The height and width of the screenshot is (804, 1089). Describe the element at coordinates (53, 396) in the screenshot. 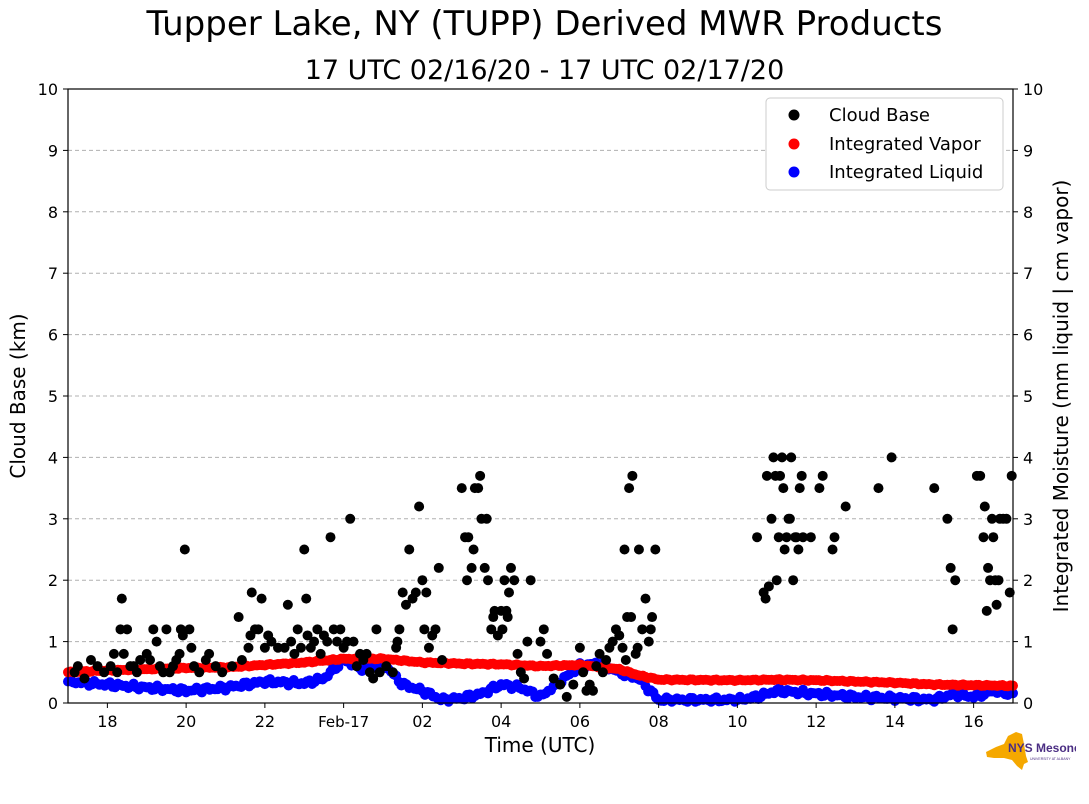

I see `y-tick-label: 5` at that location.